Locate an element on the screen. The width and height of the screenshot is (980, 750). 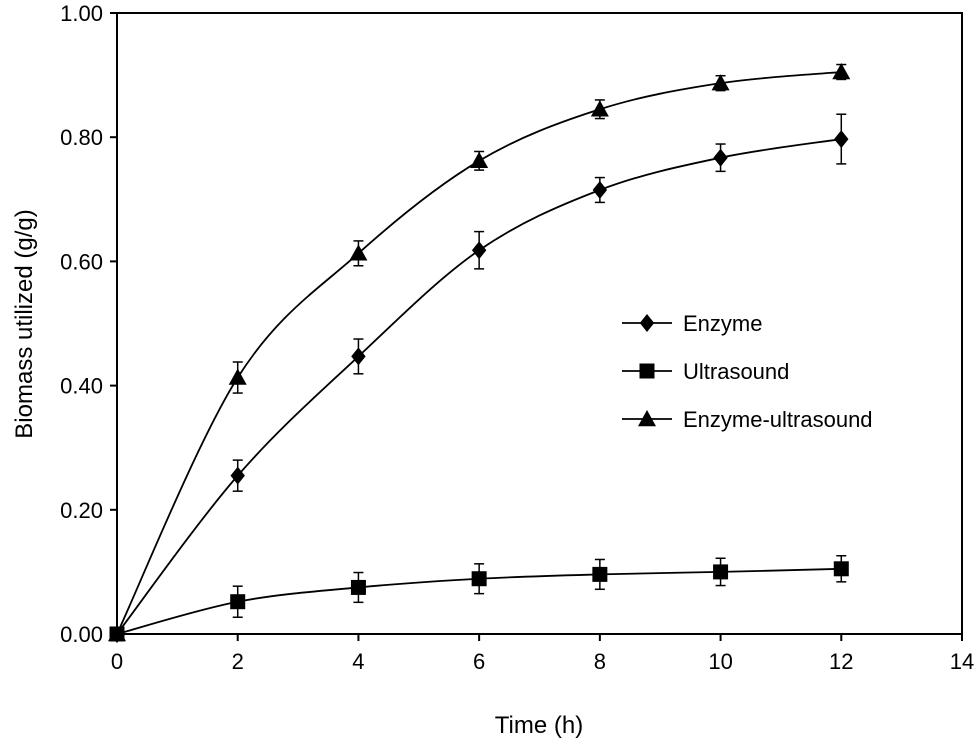
y-tick-label: 0.80 is located at coordinates (81, 137).